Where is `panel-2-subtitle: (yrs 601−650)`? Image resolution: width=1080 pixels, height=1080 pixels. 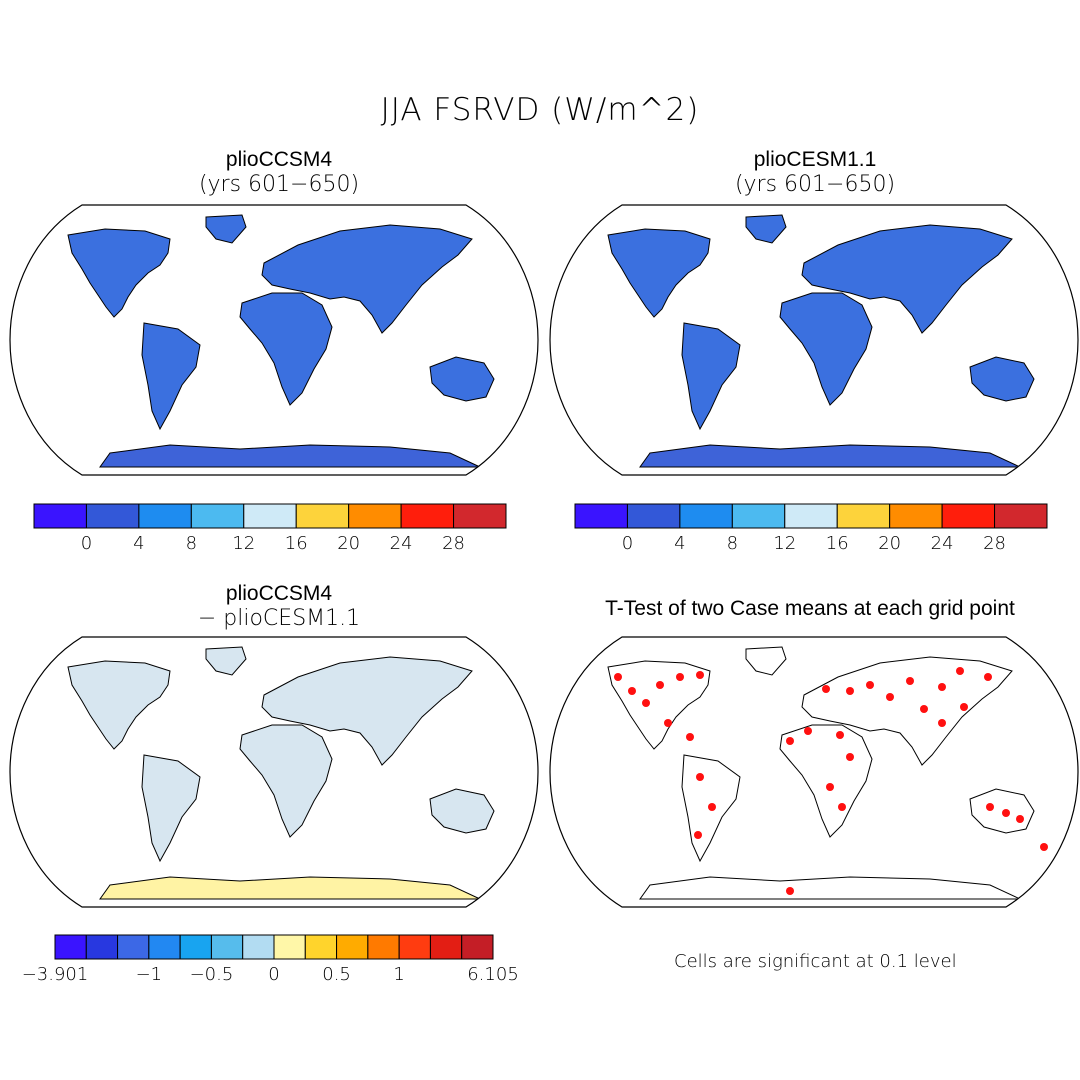
panel-2-subtitle: (yrs 601−650) is located at coordinates (815, 184).